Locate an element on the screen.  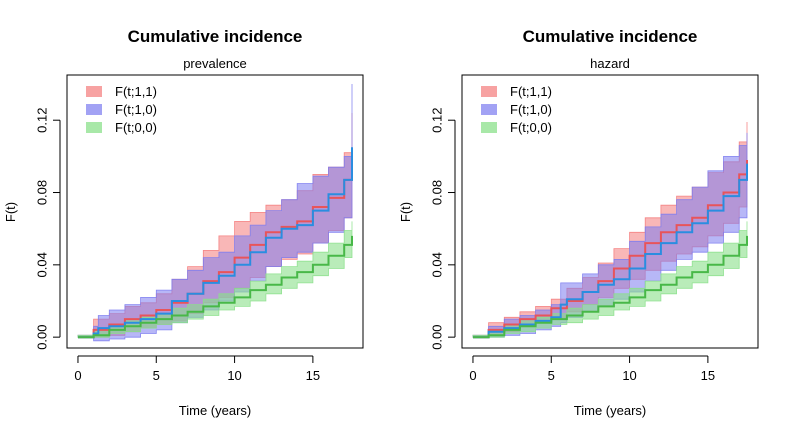
chart-subtitle: prevalence is located at coordinates (215, 63).